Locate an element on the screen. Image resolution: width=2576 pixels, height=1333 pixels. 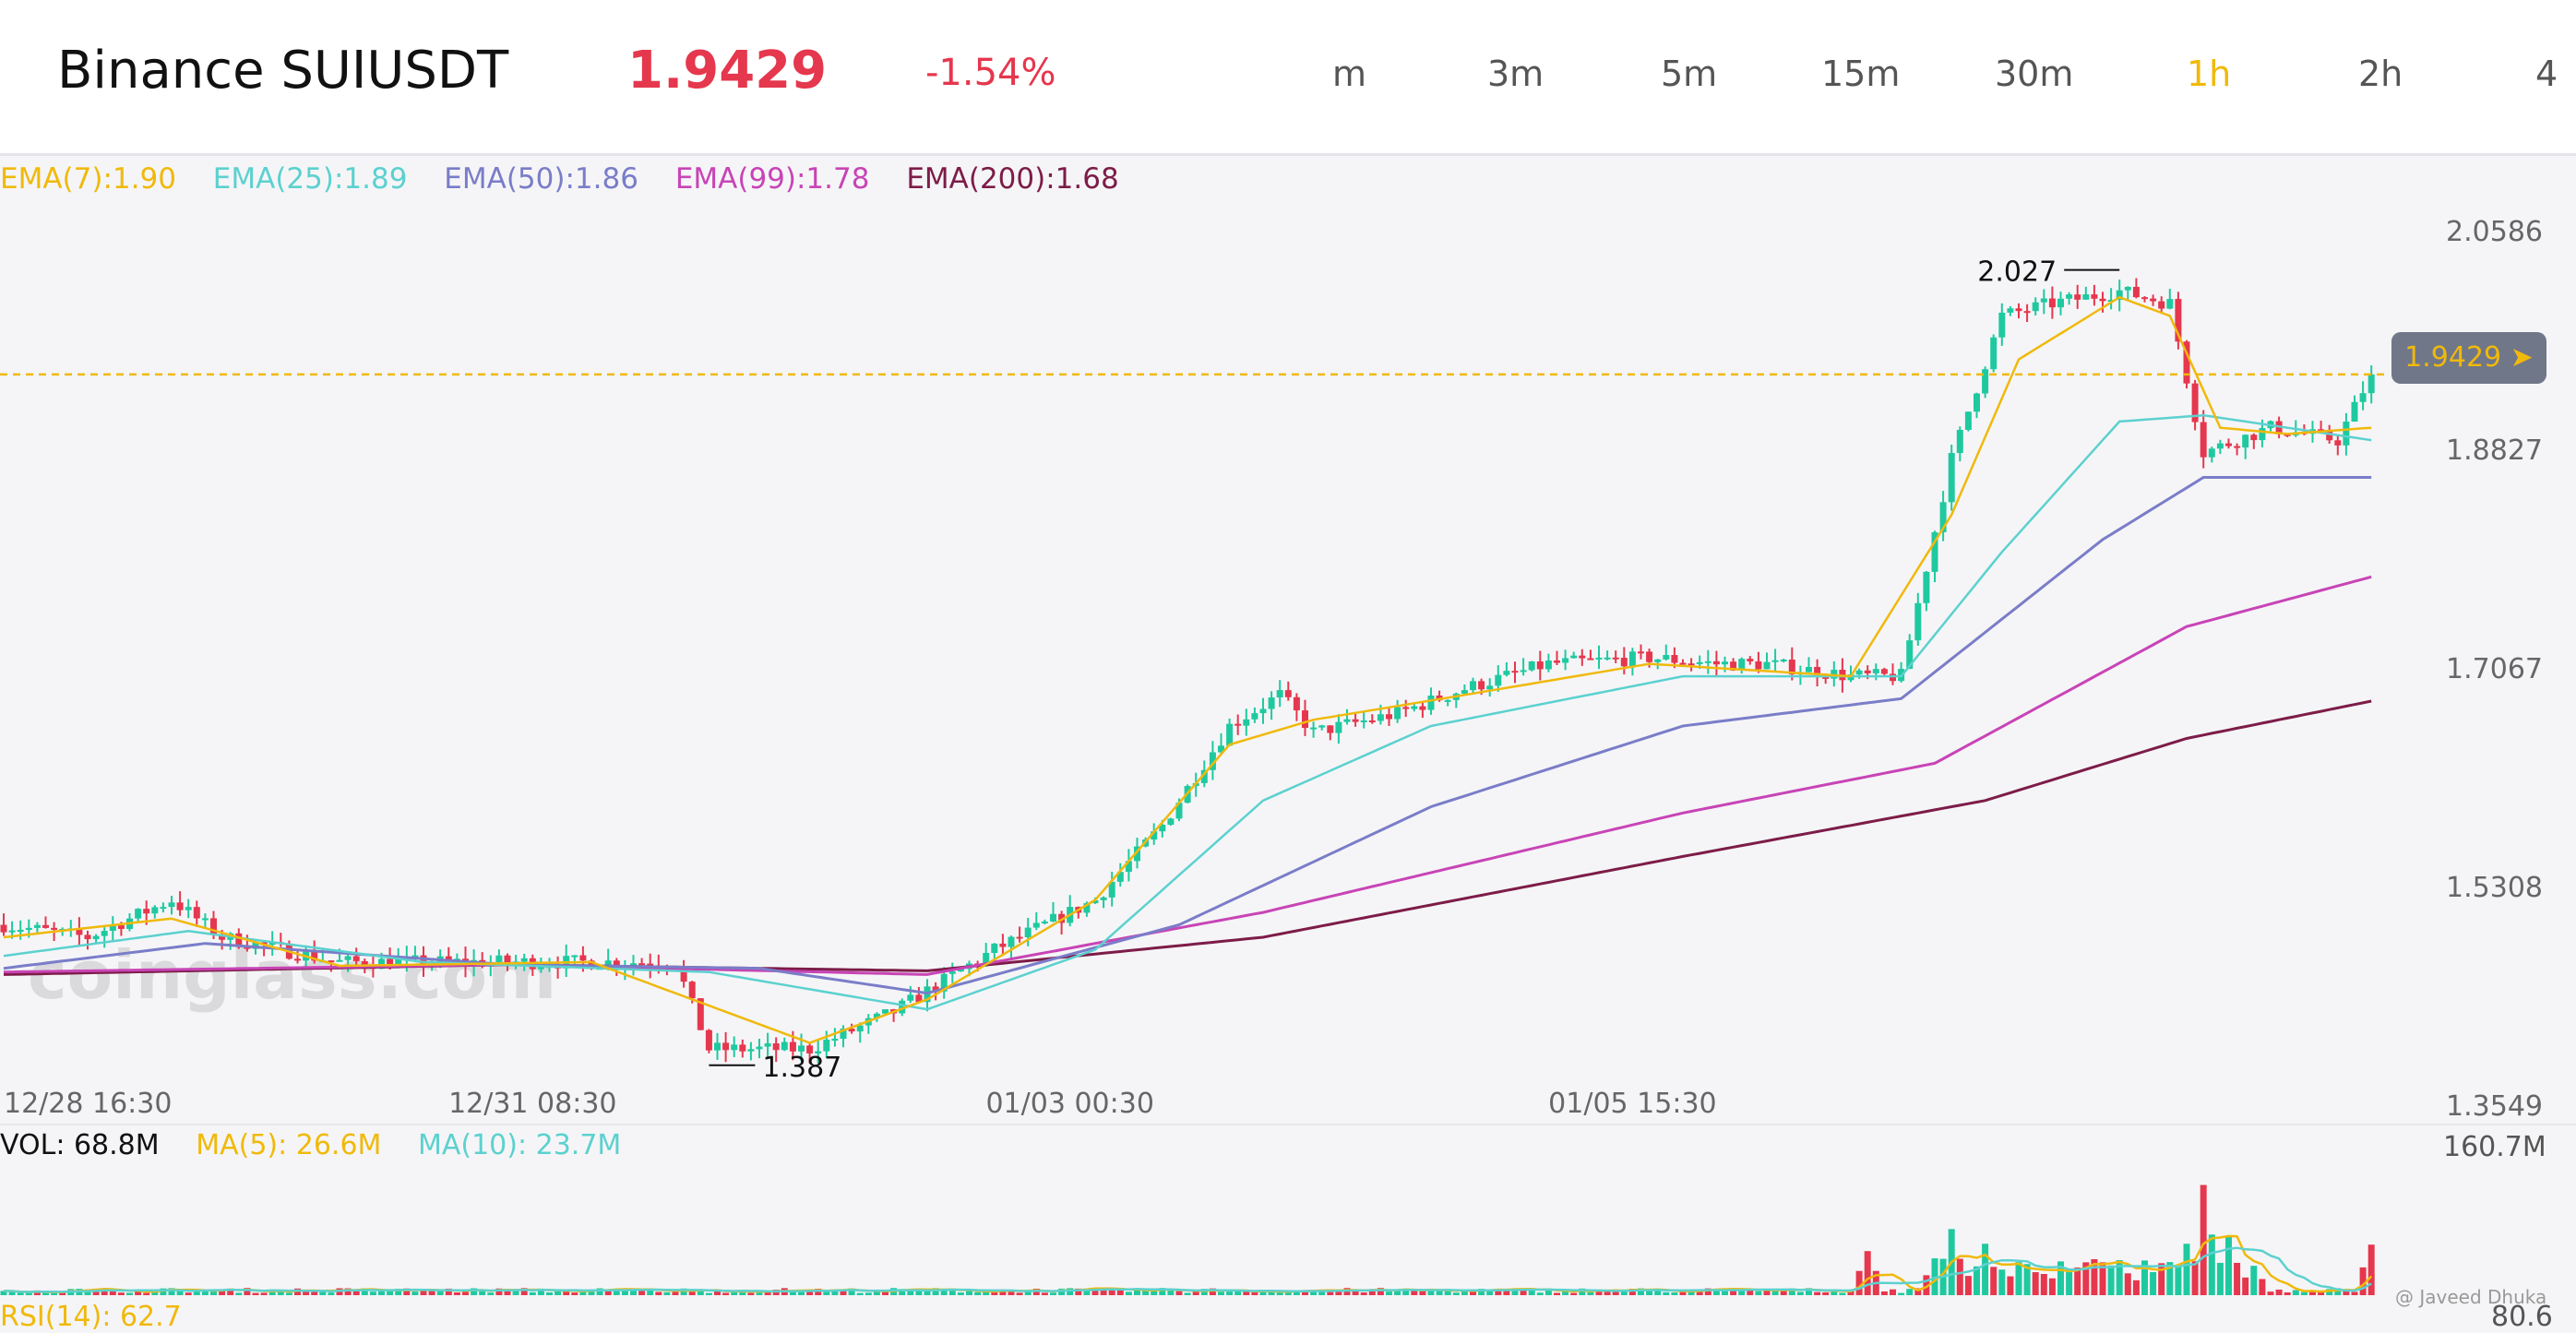
timeframe-1h: 1h is located at coordinates (2209, 74).